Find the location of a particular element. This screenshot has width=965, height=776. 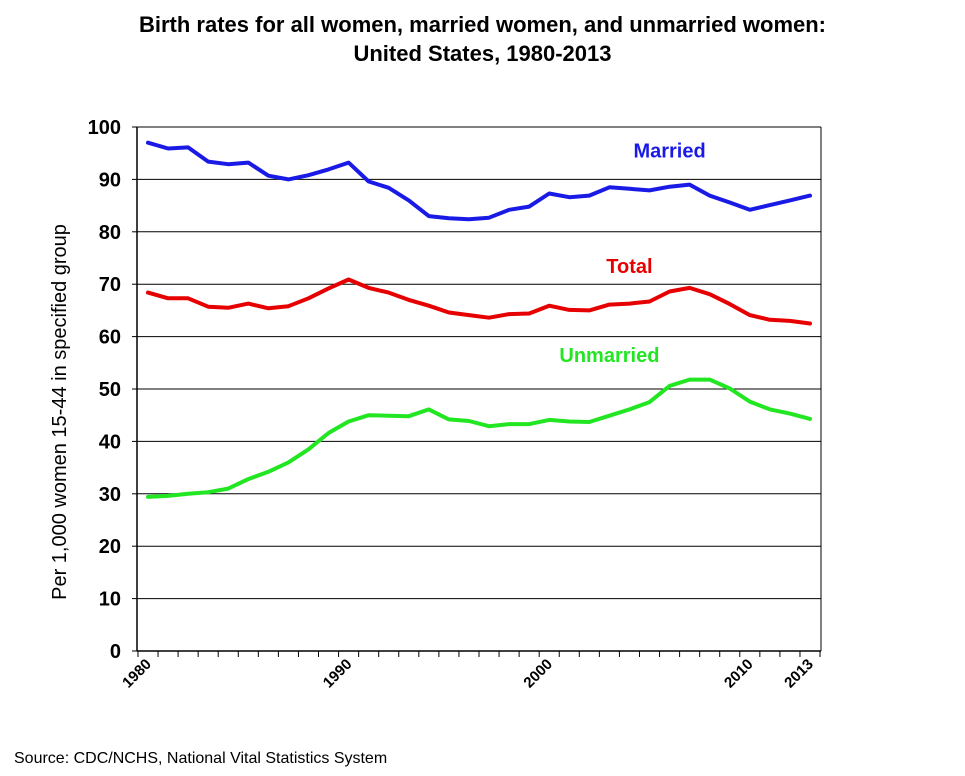

y-tick-label-40: 40 is located at coordinates (110, 442).